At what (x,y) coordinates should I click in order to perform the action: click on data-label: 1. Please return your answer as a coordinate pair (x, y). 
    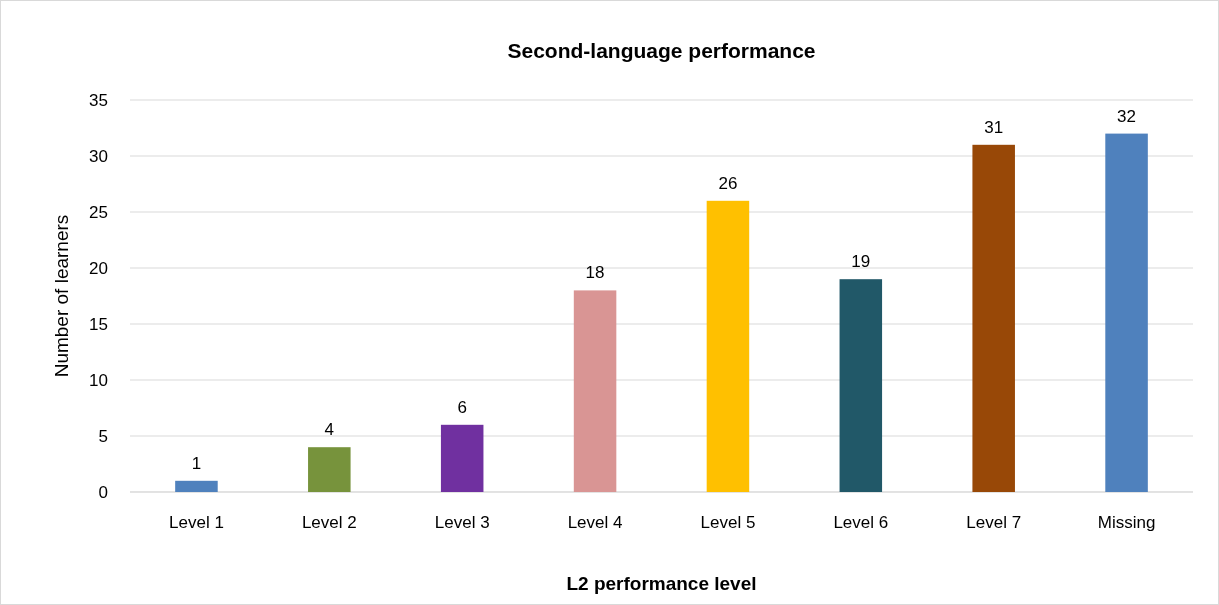
    Looking at the image, I should click on (196, 463).